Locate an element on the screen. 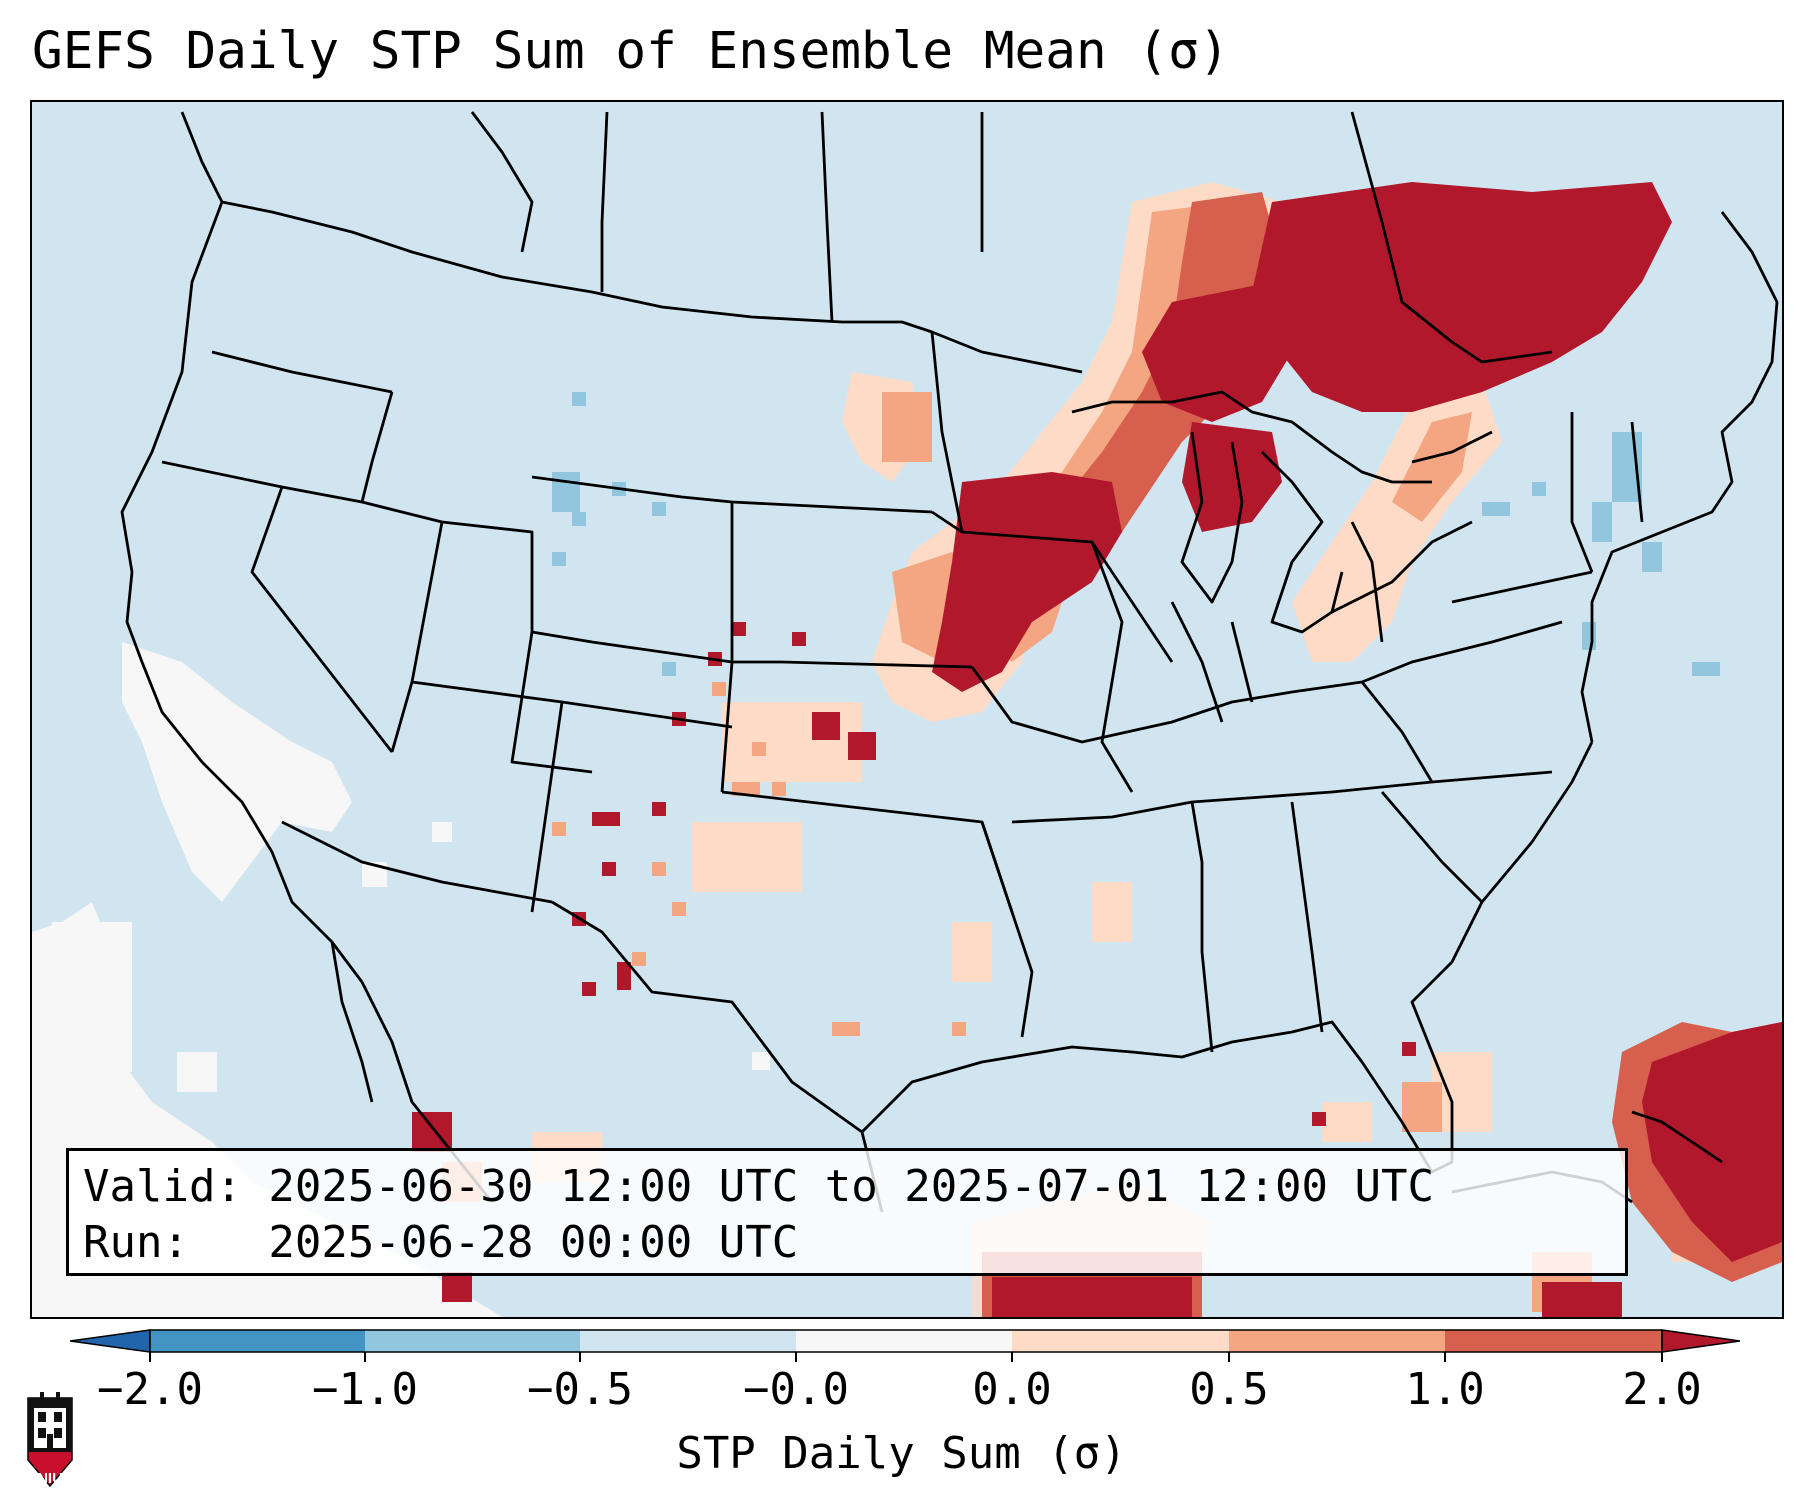  tick-label-2: −1.0 is located at coordinates (365, 1389).